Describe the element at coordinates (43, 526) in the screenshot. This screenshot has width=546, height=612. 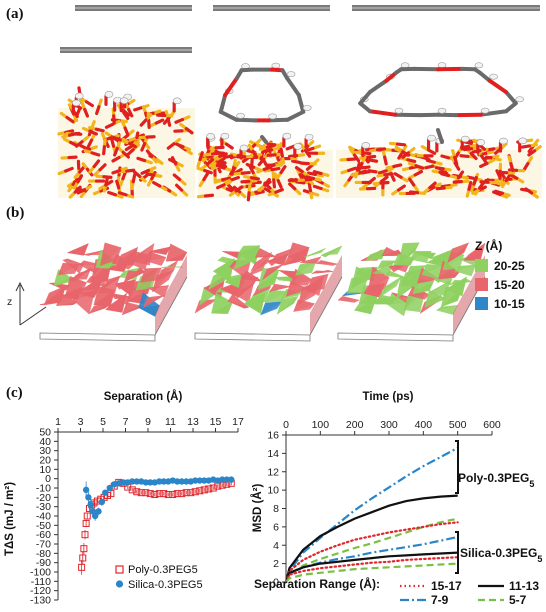
I see `entropy-y-tick-label: -50` at that location.